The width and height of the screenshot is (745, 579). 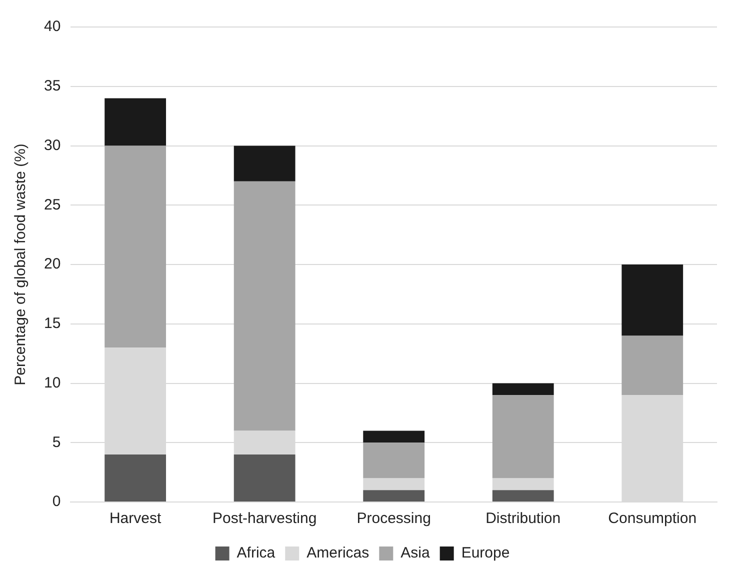 What do you see at coordinates (56, 442) in the screenshot?
I see `y-tick-label: 5` at bounding box center [56, 442].